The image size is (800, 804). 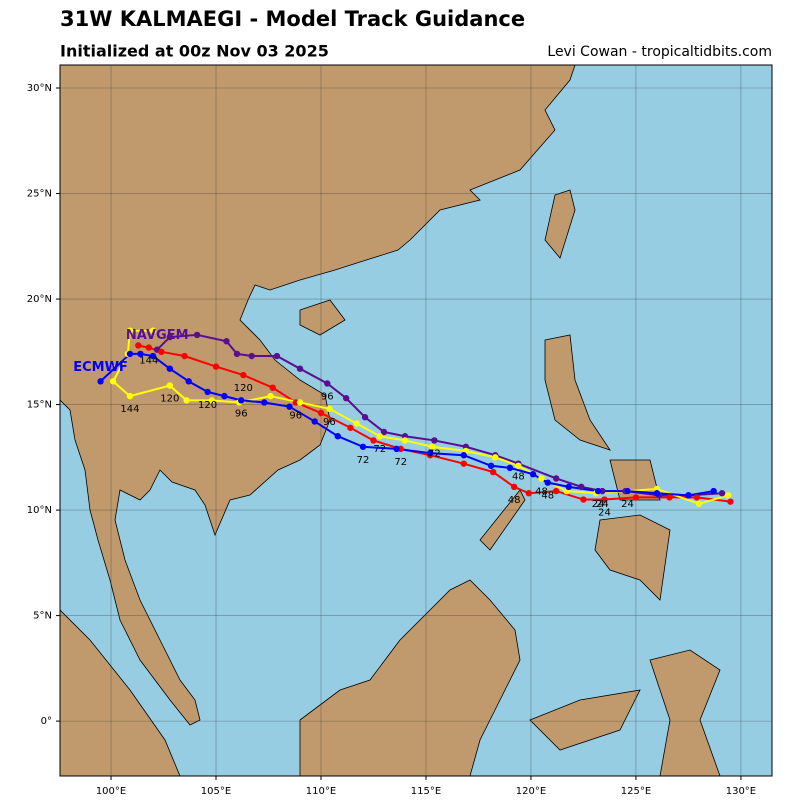 I want to click on model-label: ECMWF, so click(x=100, y=367).